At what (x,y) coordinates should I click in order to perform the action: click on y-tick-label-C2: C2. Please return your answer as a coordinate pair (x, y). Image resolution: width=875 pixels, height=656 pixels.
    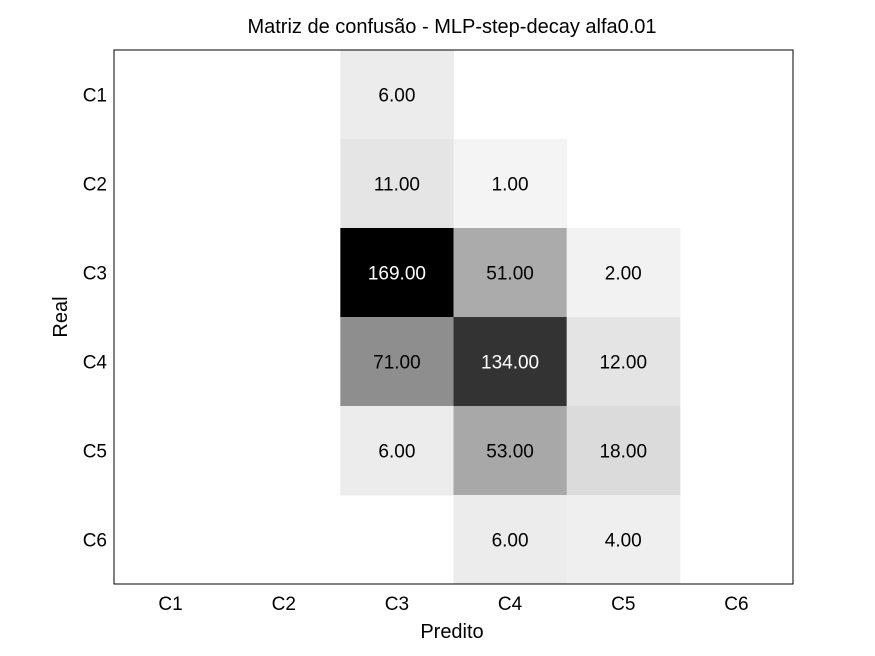
    Looking at the image, I should click on (95, 185).